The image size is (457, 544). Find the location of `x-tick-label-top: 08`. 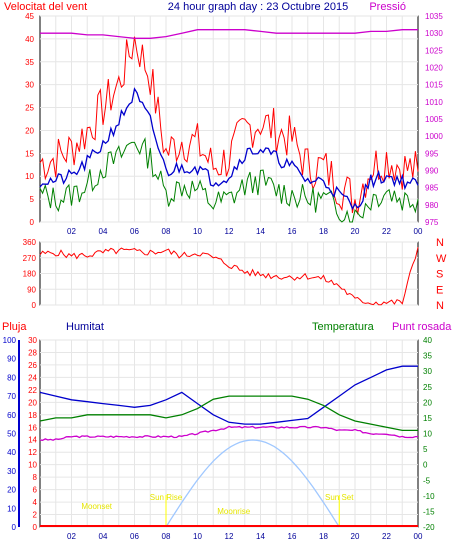

x-tick-label-top: 08 is located at coordinates (166, 231).